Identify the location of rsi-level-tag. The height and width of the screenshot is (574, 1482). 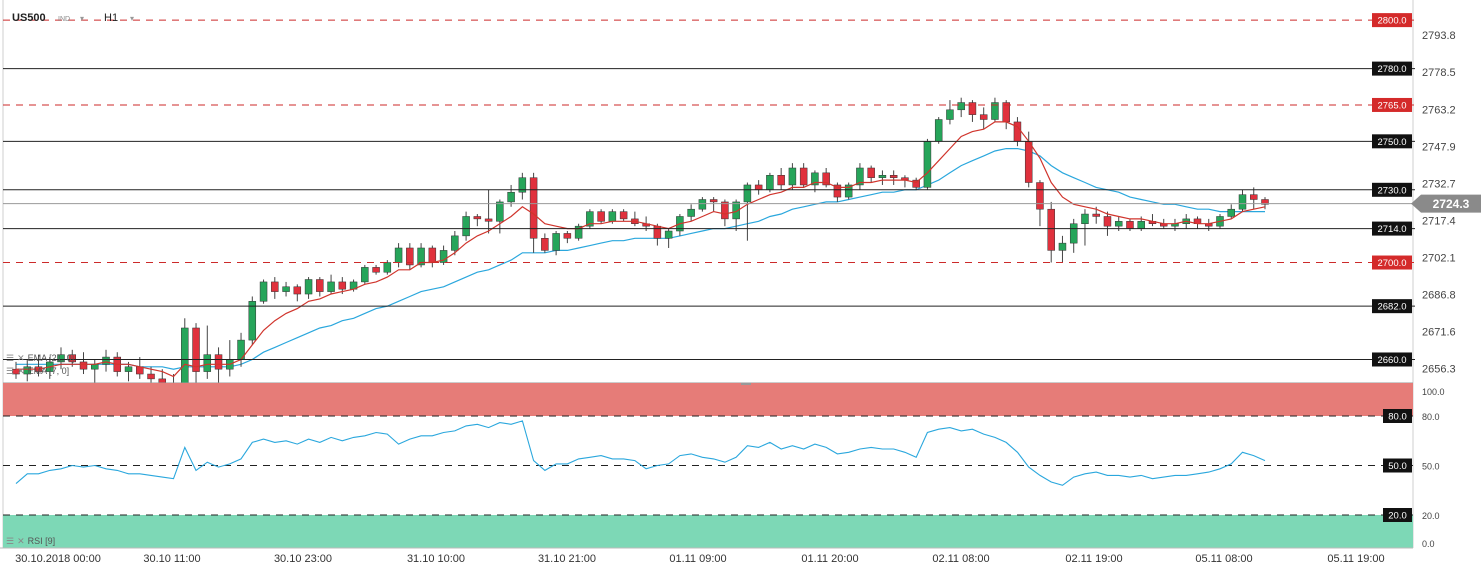
(1397, 515).